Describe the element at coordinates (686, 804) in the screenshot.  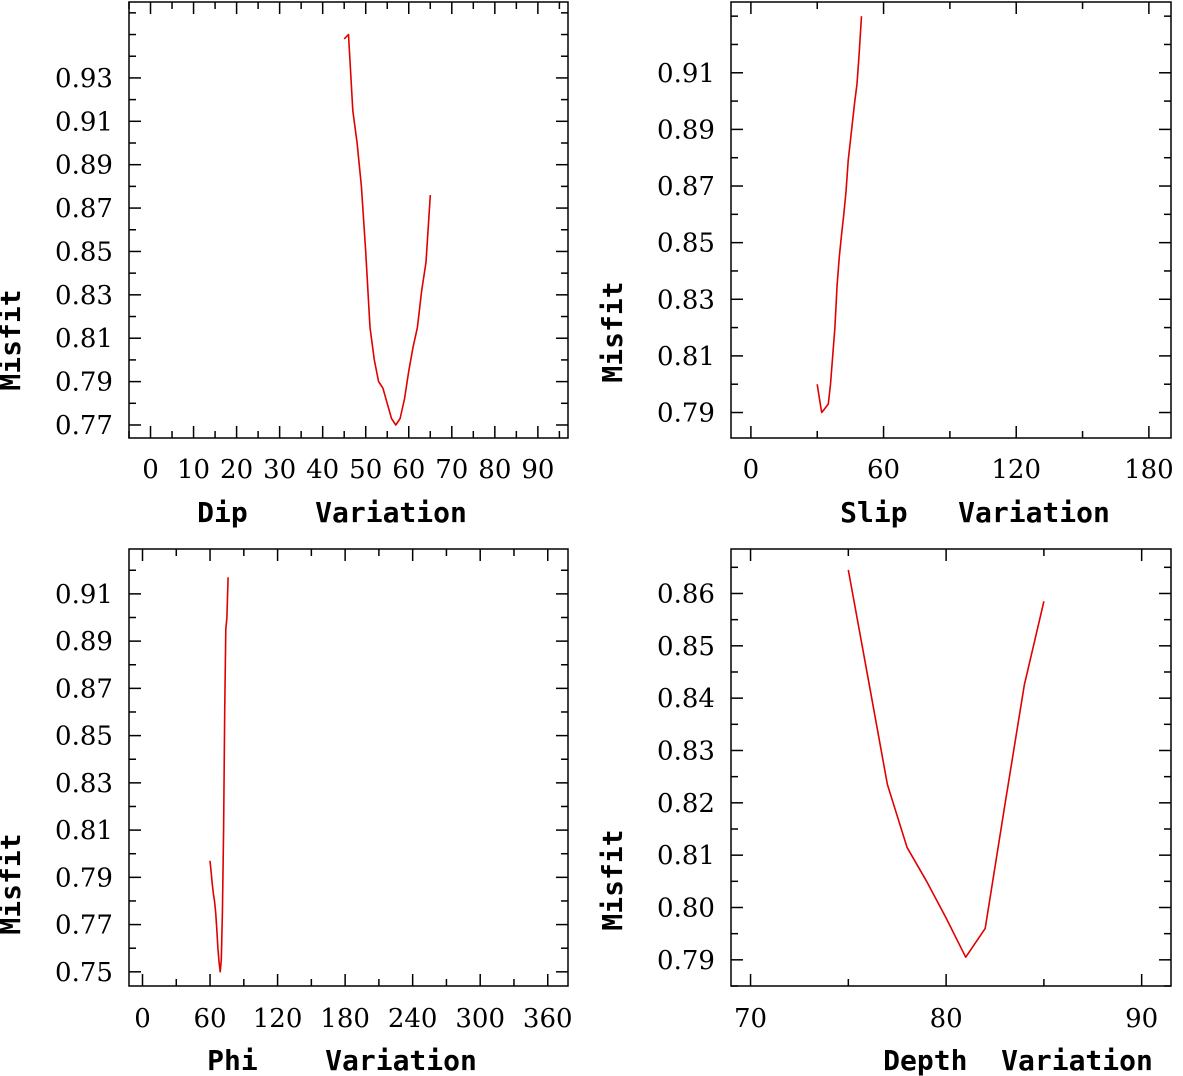
I see `y-tick-label: 0.82` at that location.